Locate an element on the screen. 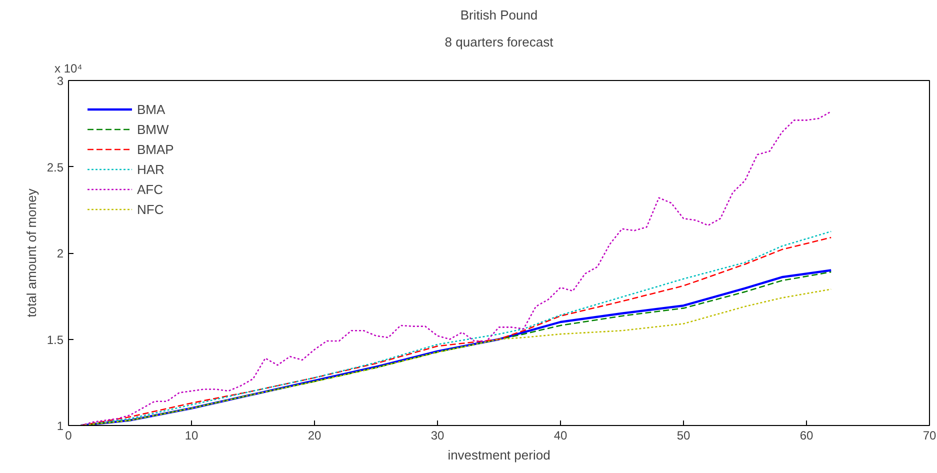  x-axis-title: investment period is located at coordinates (499, 455).